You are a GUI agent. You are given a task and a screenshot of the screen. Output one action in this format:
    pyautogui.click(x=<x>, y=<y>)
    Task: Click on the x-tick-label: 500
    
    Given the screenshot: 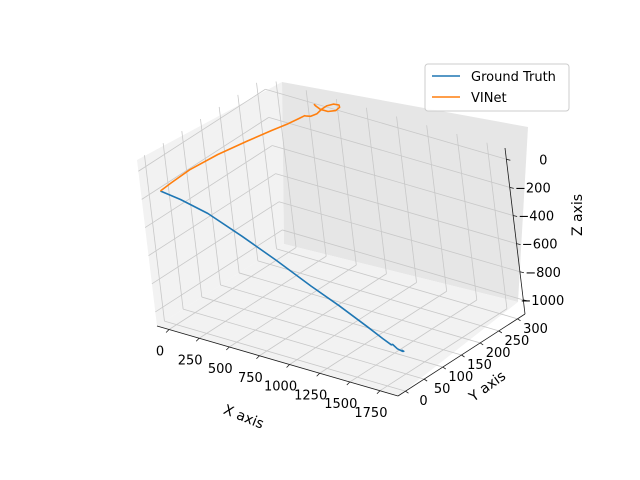 What is the action you would take?
    pyautogui.click(x=220, y=369)
    